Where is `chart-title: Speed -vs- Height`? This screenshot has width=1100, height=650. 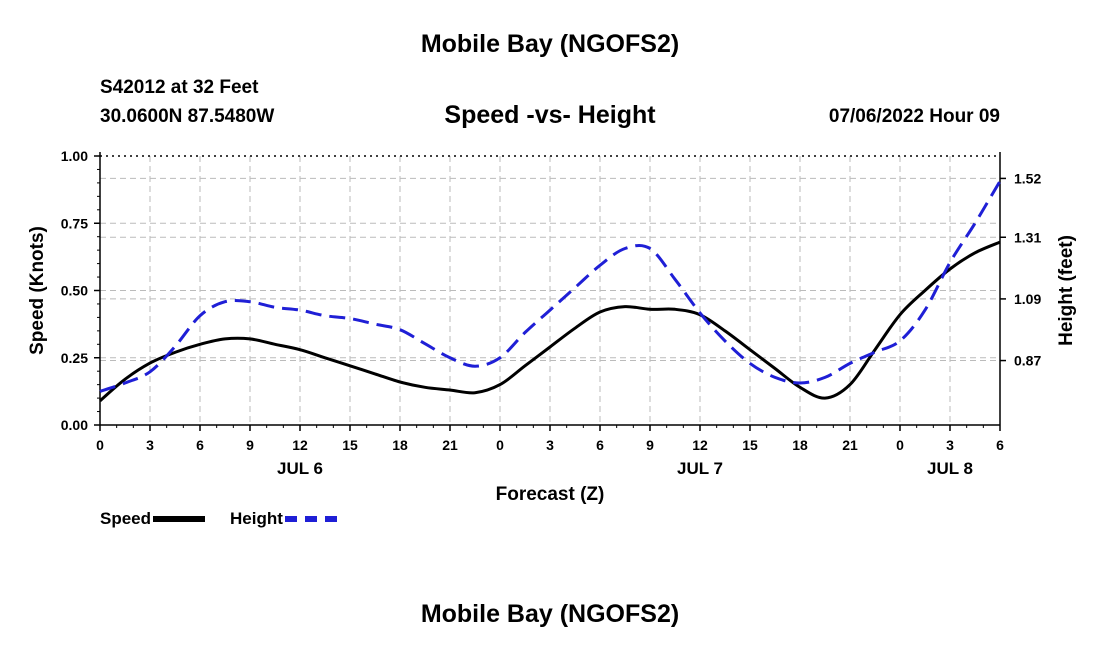 chart-title: Speed -vs- Height is located at coordinates (550, 115).